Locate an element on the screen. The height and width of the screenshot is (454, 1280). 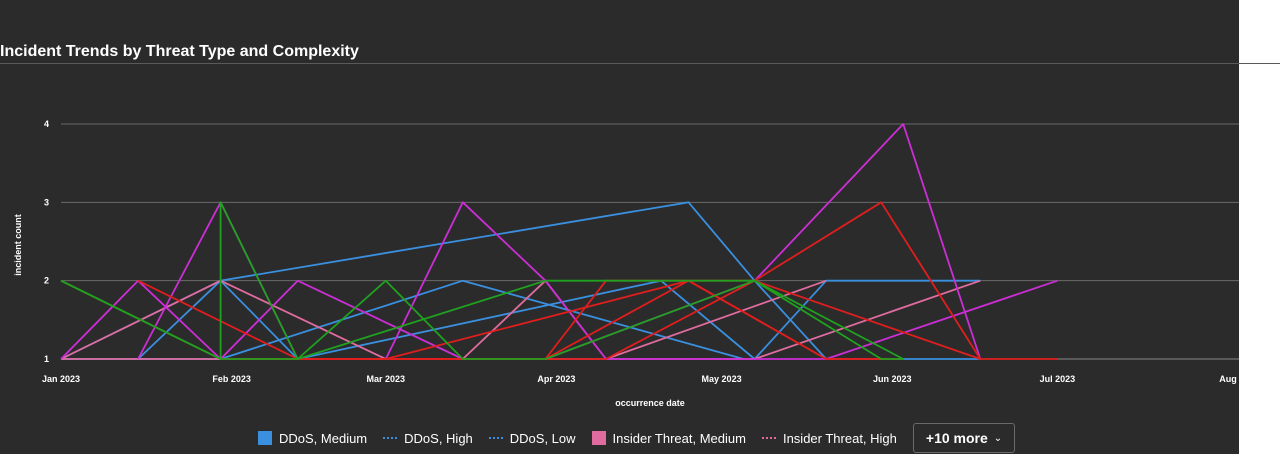
x-tick-label: Apr 2023 is located at coordinates (556, 379).